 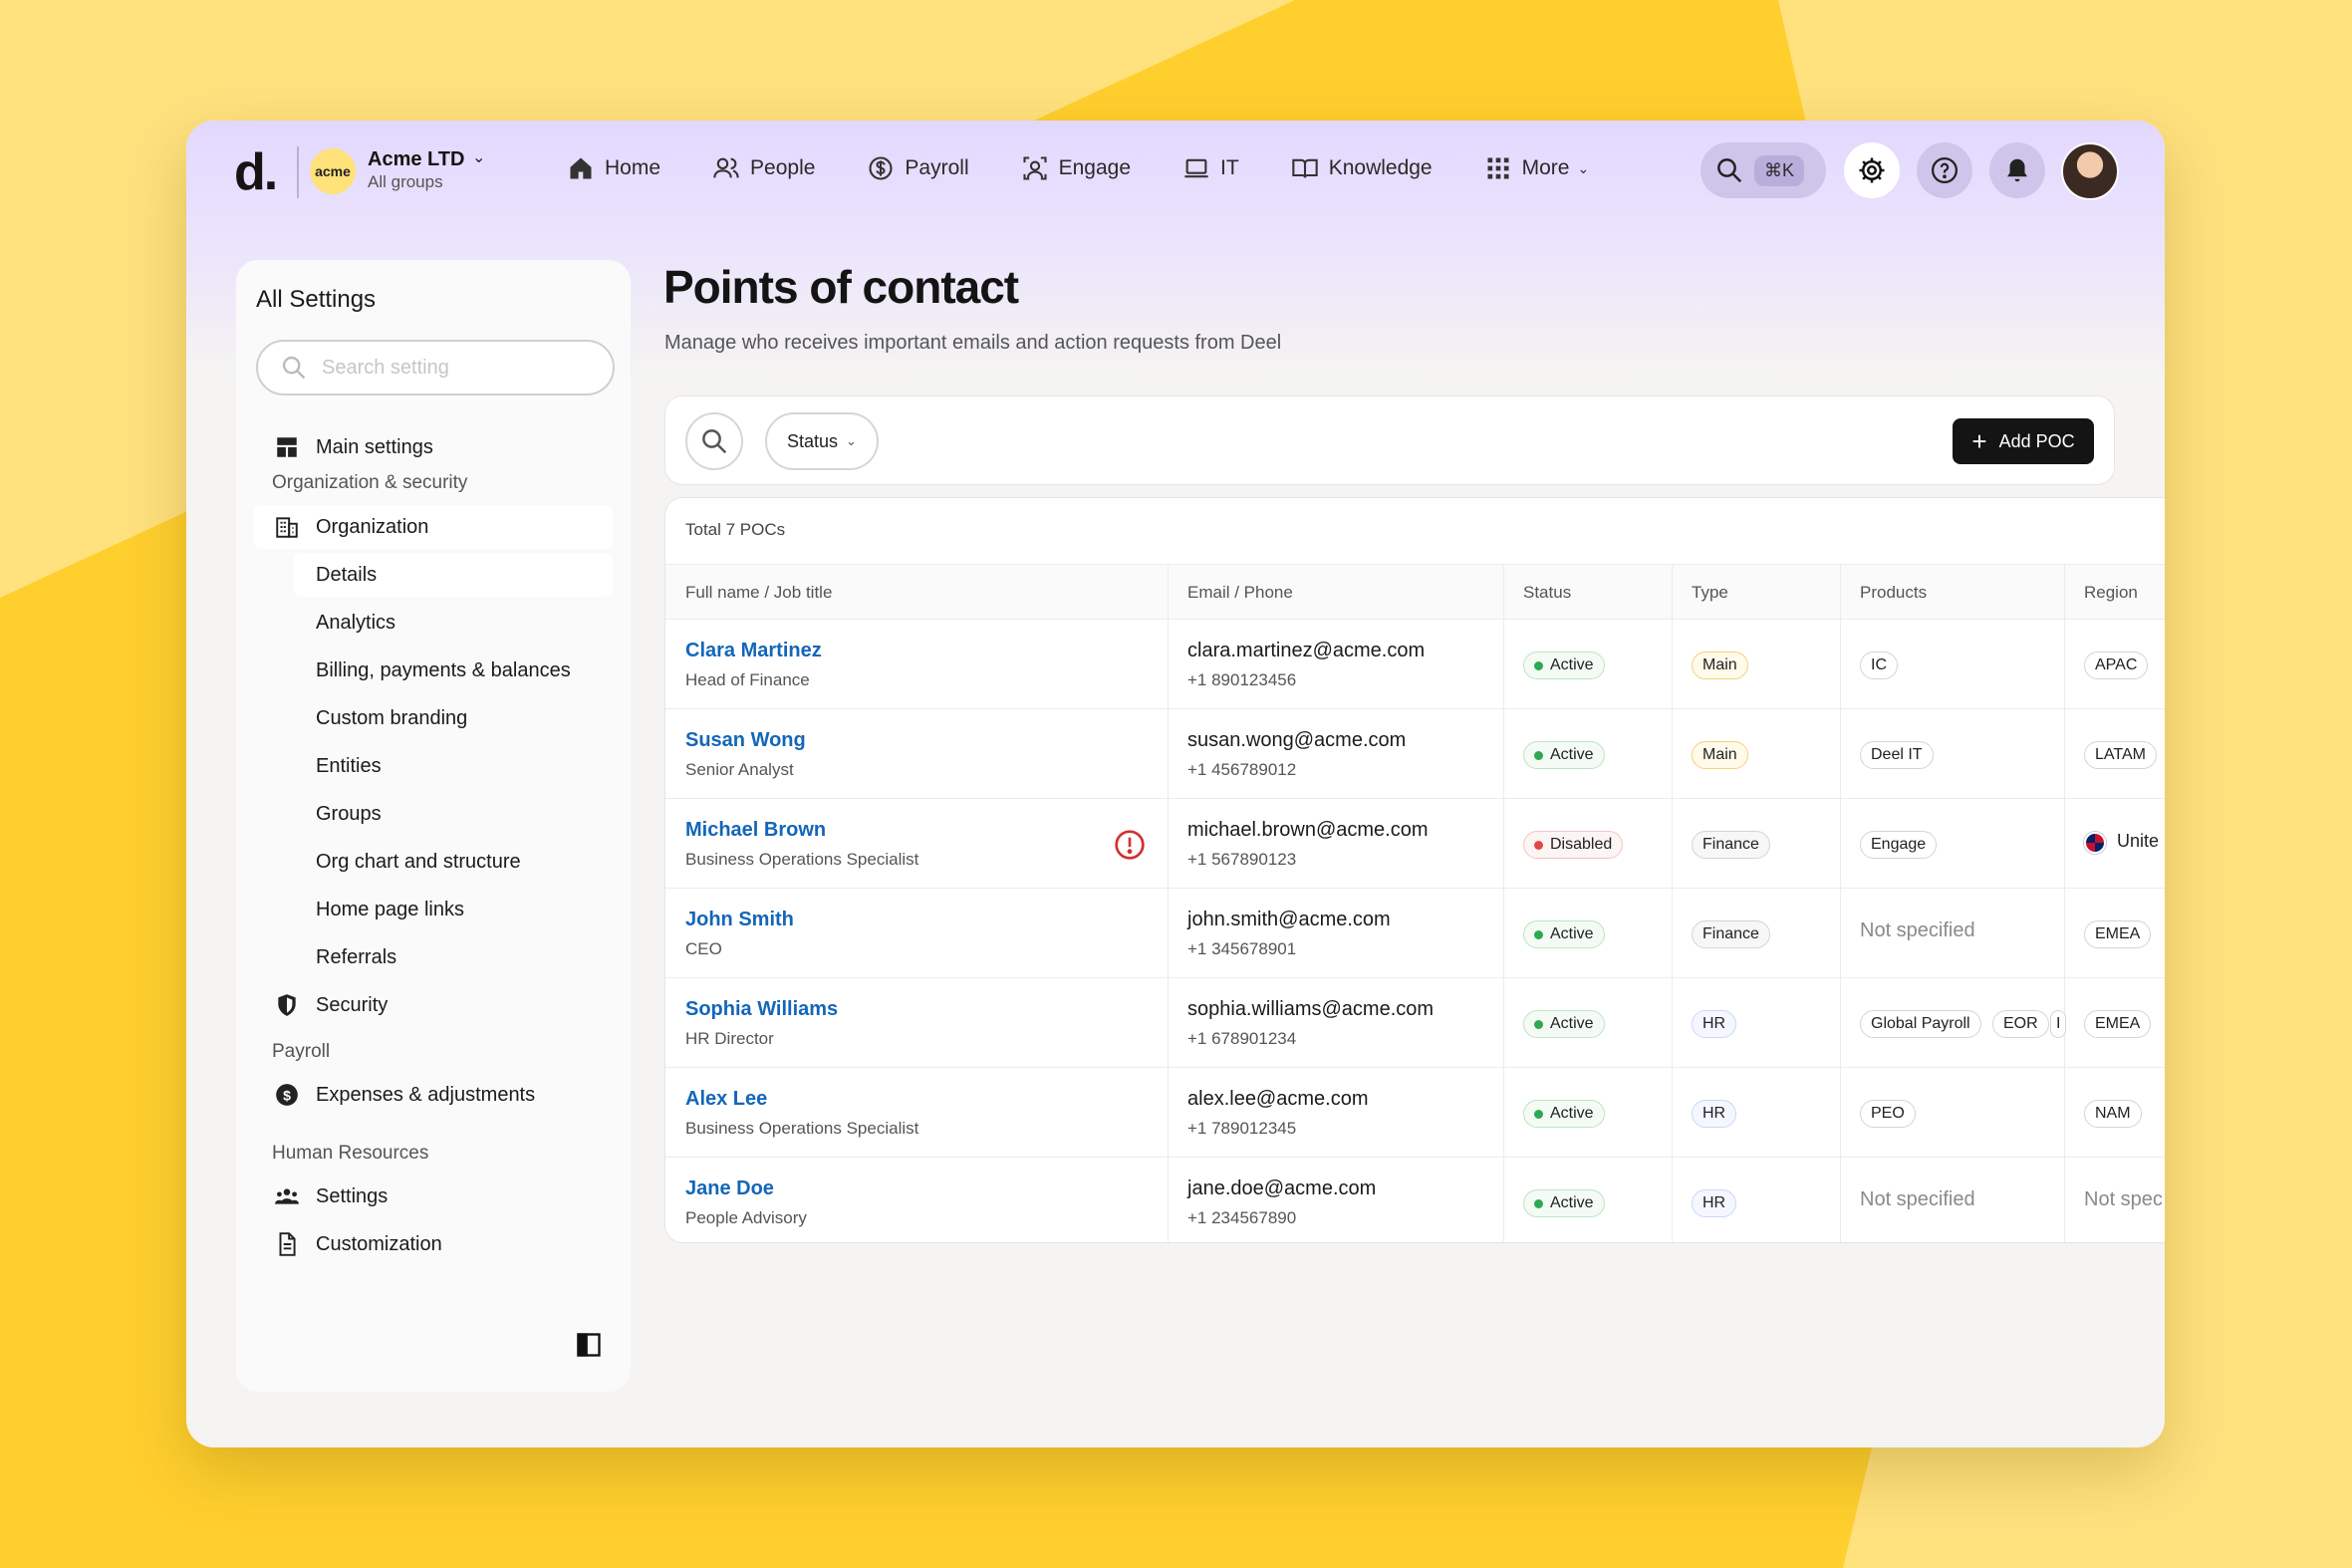 What do you see at coordinates (759, 592) in the screenshot?
I see `col-header-name: Full name / Job title` at bounding box center [759, 592].